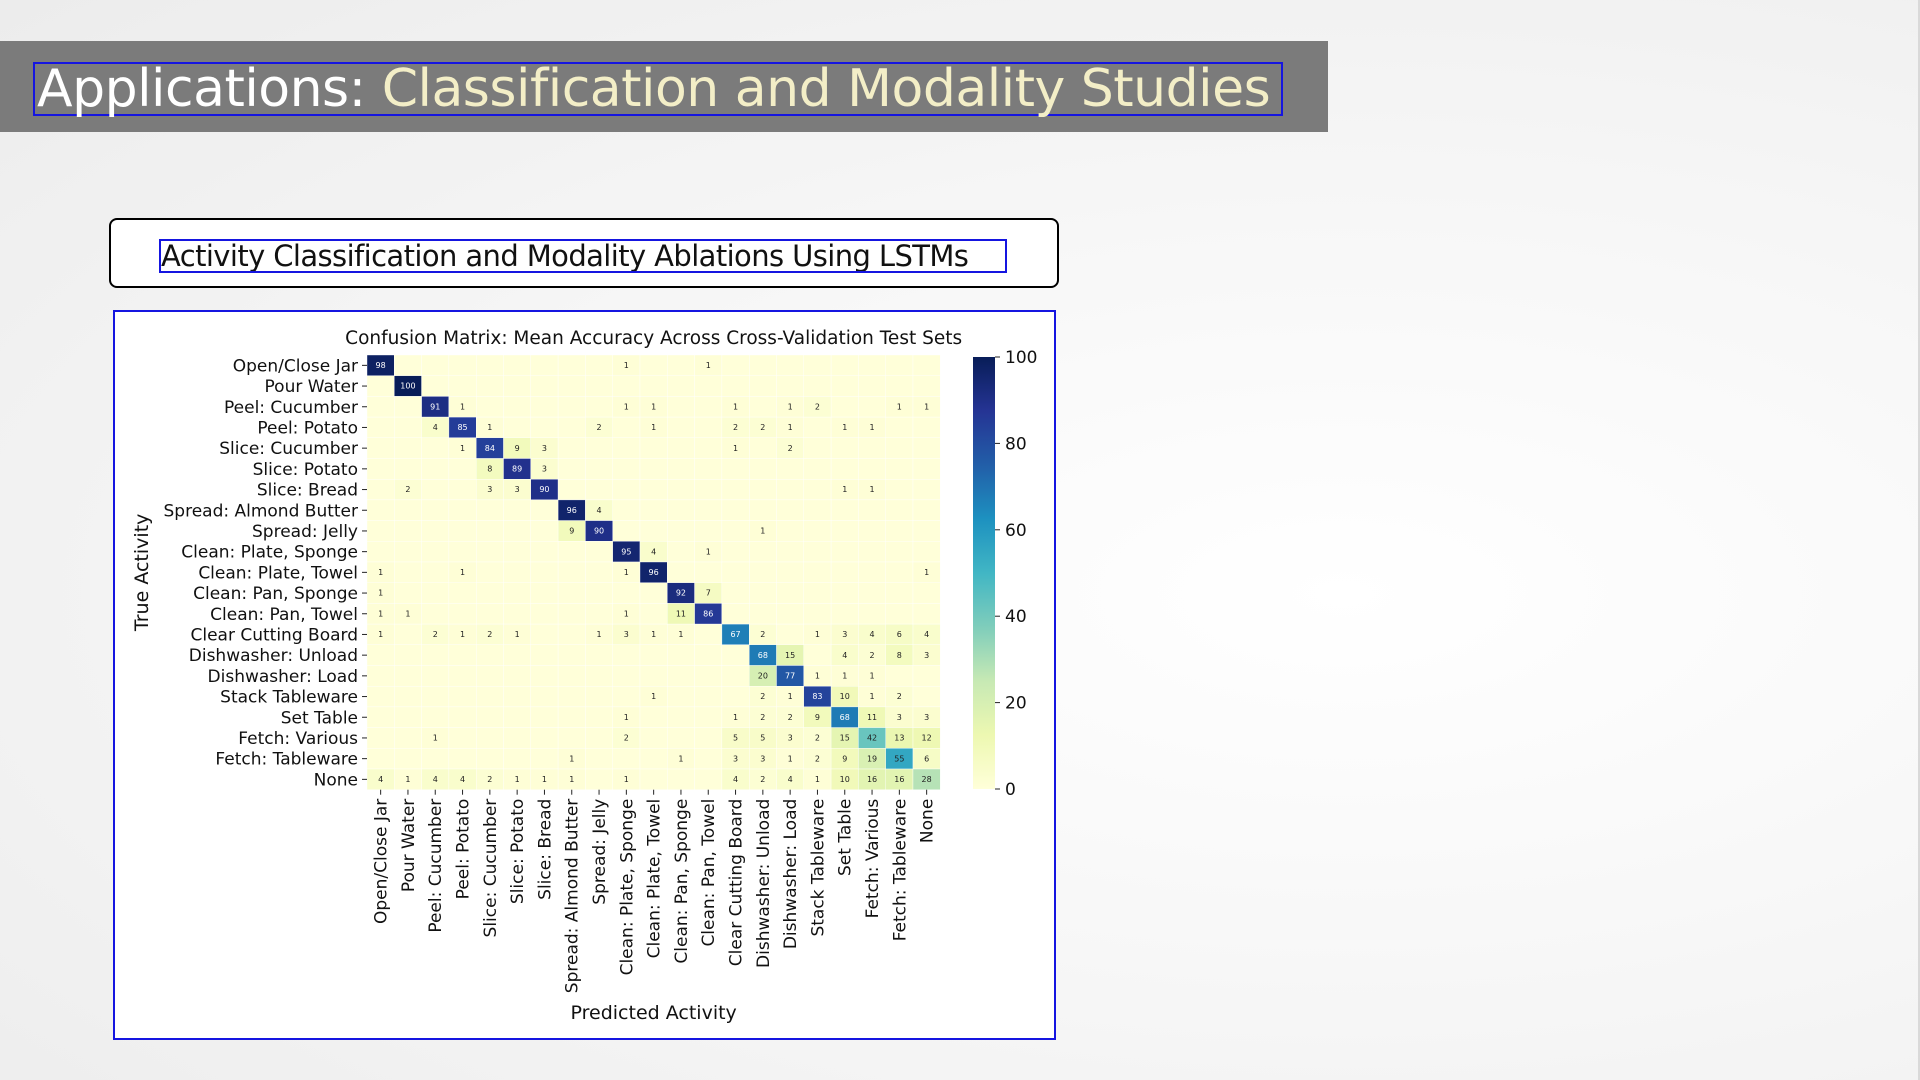 This screenshot has height=1080, width=1920. I want to click on x-tick-label: Spread: Jelly, so click(600, 852).